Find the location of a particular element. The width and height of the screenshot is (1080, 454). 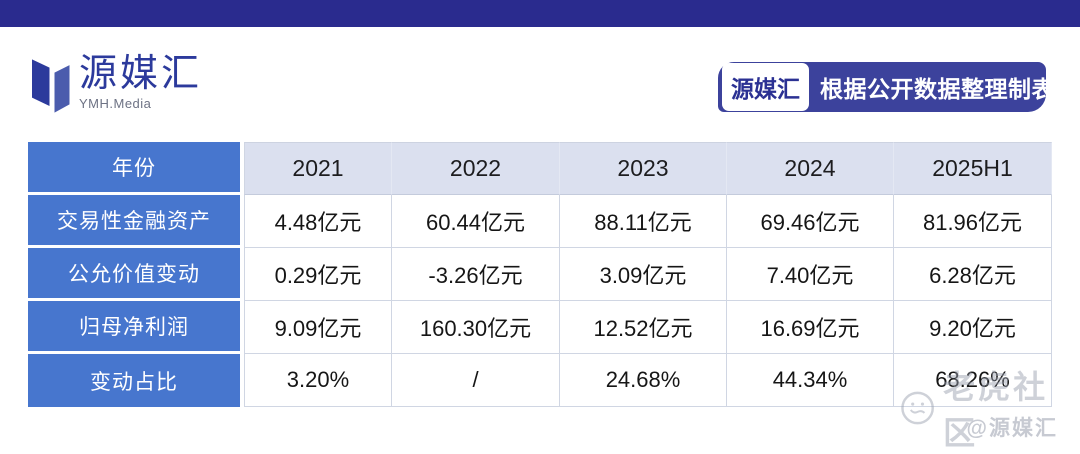

brand-subtitle: YMH.Media is located at coordinates (115, 103).